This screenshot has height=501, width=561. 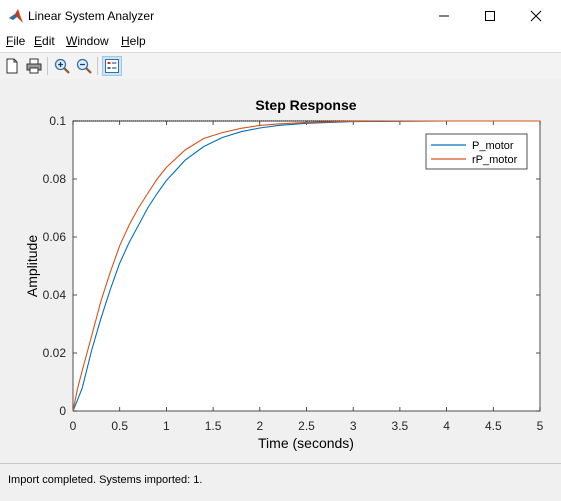 I want to click on zoom-in-icon, so click(x=62, y=66).